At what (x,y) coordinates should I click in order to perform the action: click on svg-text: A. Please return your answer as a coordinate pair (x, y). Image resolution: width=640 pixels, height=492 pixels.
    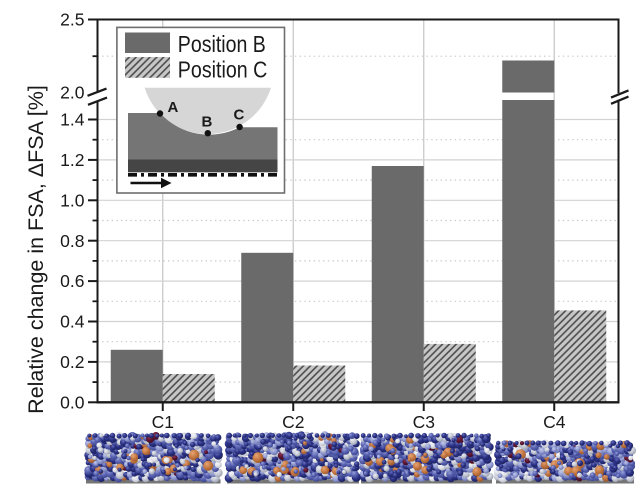
    Looking at the image, I should click on (173, 107).